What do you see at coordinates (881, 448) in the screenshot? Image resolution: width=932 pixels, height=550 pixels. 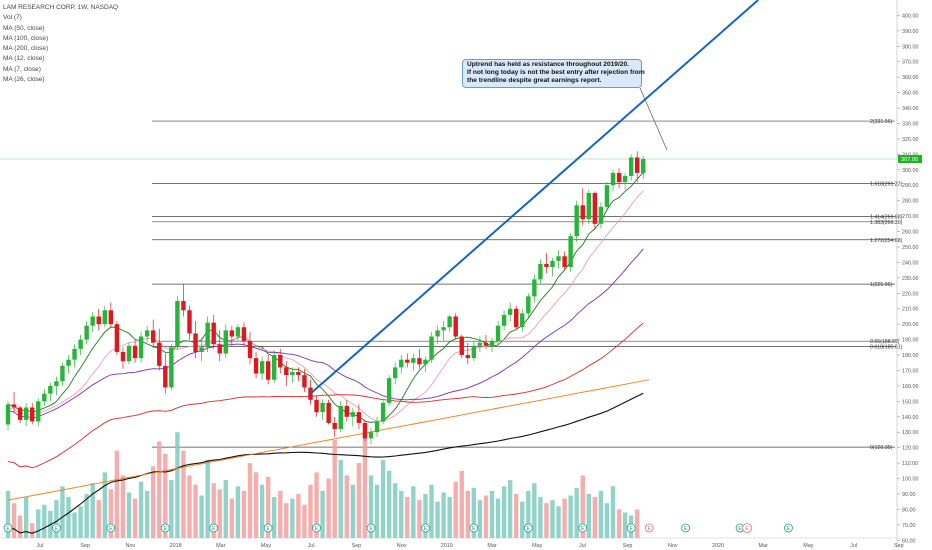 I see `fib-level-label: 0(120.35)` at bounding box center [881, 448].